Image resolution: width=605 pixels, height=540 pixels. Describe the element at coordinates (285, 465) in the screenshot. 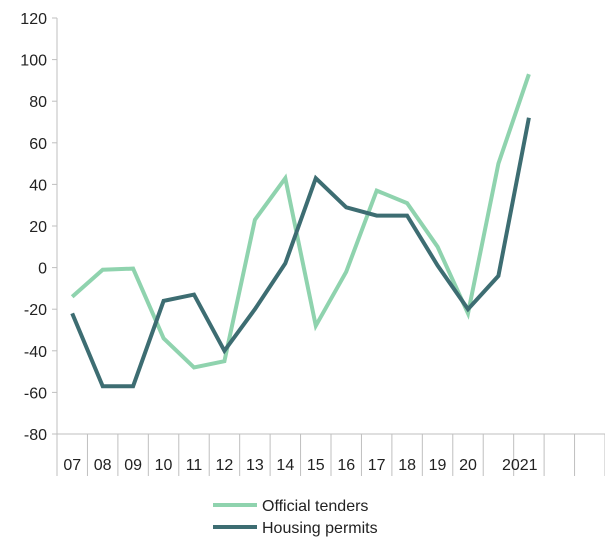

I see `x-tick-label: 14` at that location.